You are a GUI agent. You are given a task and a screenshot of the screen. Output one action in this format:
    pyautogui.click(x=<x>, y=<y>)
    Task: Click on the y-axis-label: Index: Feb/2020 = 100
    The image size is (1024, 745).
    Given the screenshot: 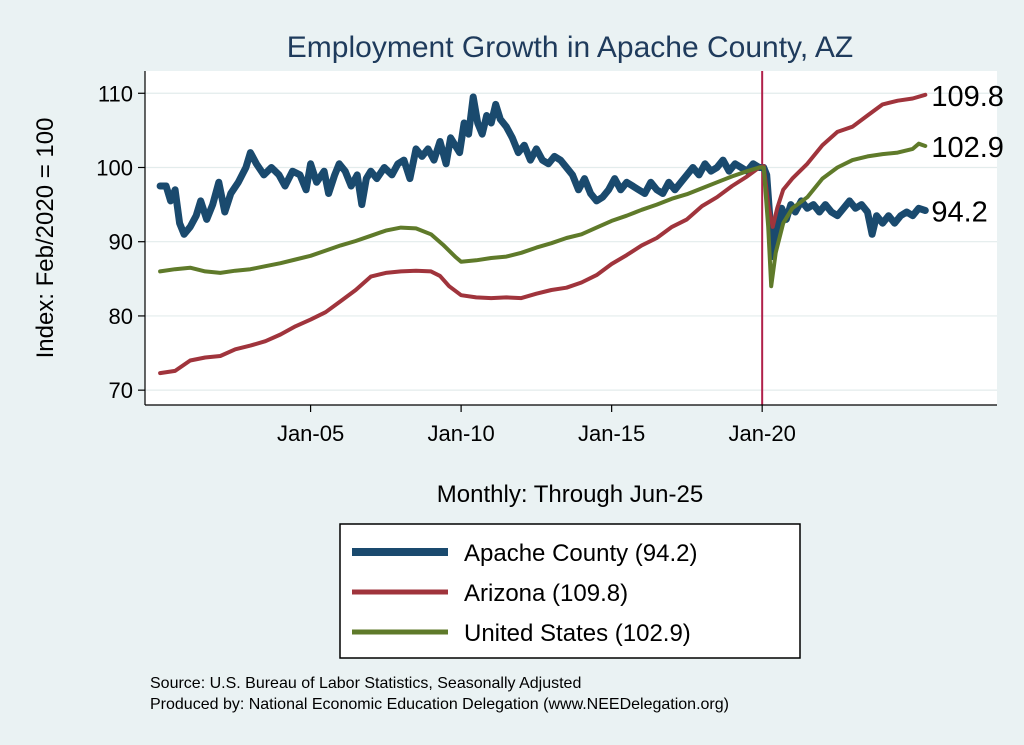 What is the action you would take?
    pyautogui.click(x=45, y=238)
    